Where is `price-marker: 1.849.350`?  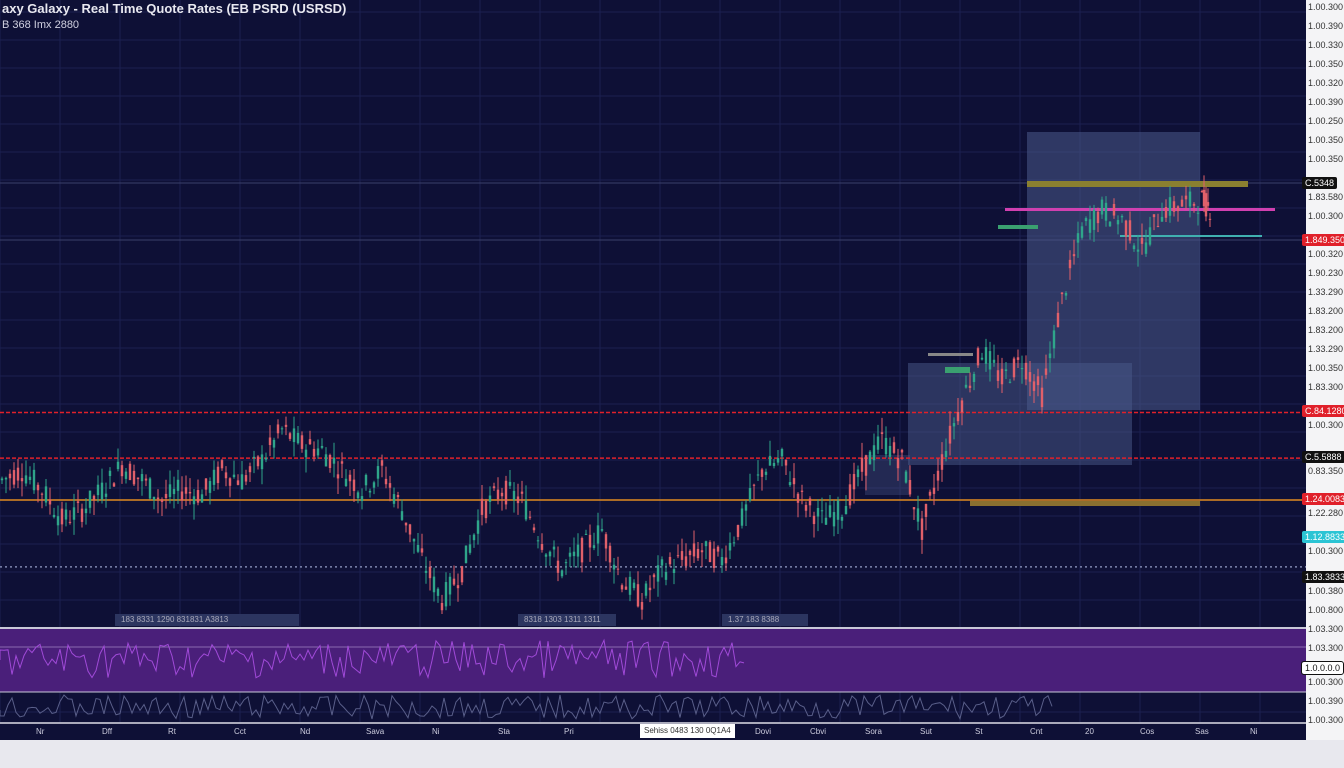
price-marker: 1.849.350 is located at coordinates (1323, 240).